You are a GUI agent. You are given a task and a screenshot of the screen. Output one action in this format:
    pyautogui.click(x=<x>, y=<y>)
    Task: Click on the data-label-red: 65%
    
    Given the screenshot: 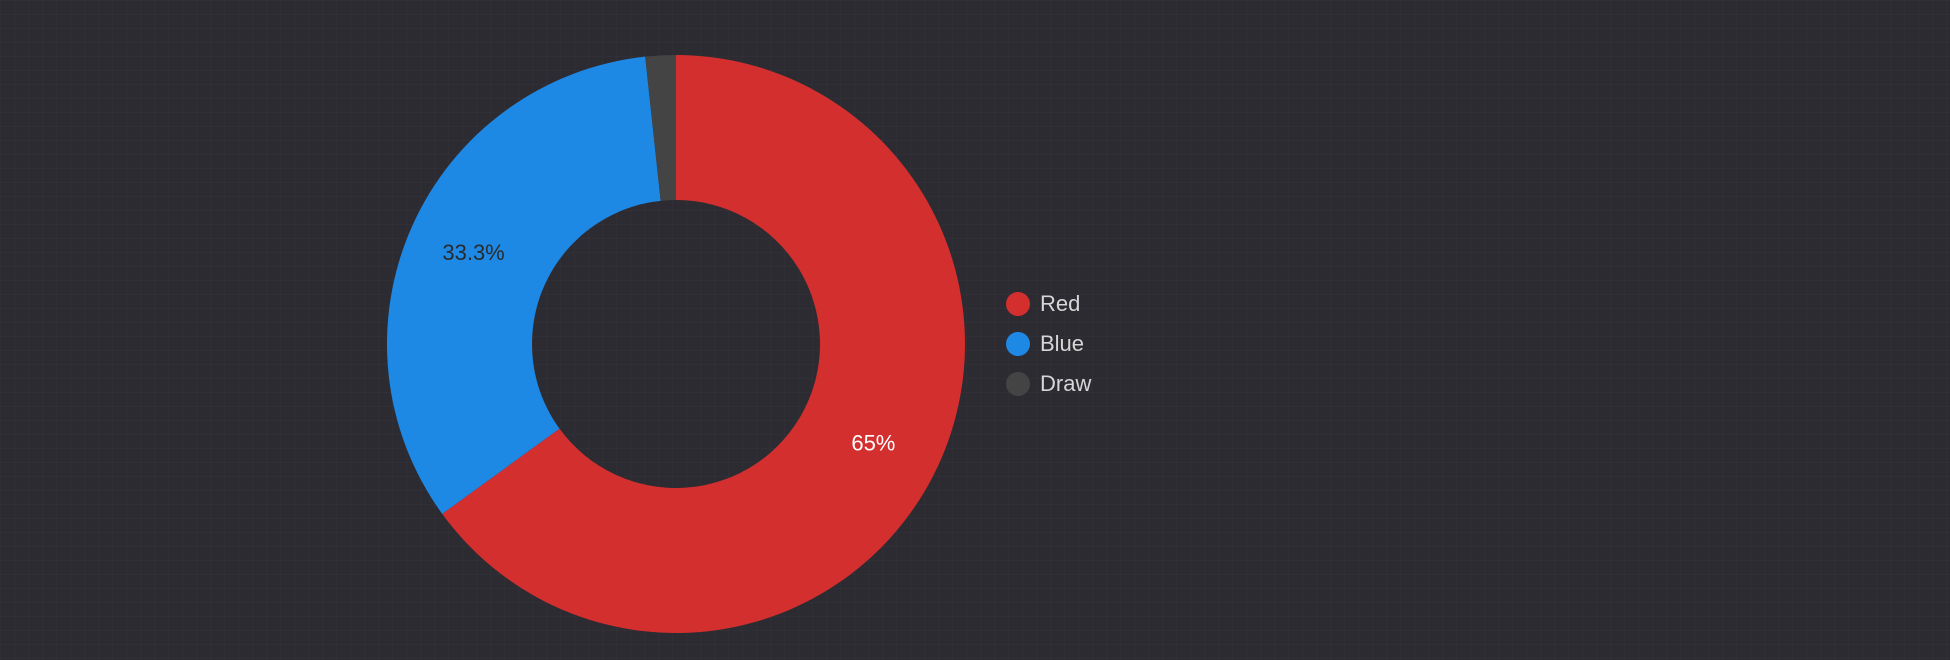 What is the action you would take?
    pyautogui.click(x=873, y=442)
    